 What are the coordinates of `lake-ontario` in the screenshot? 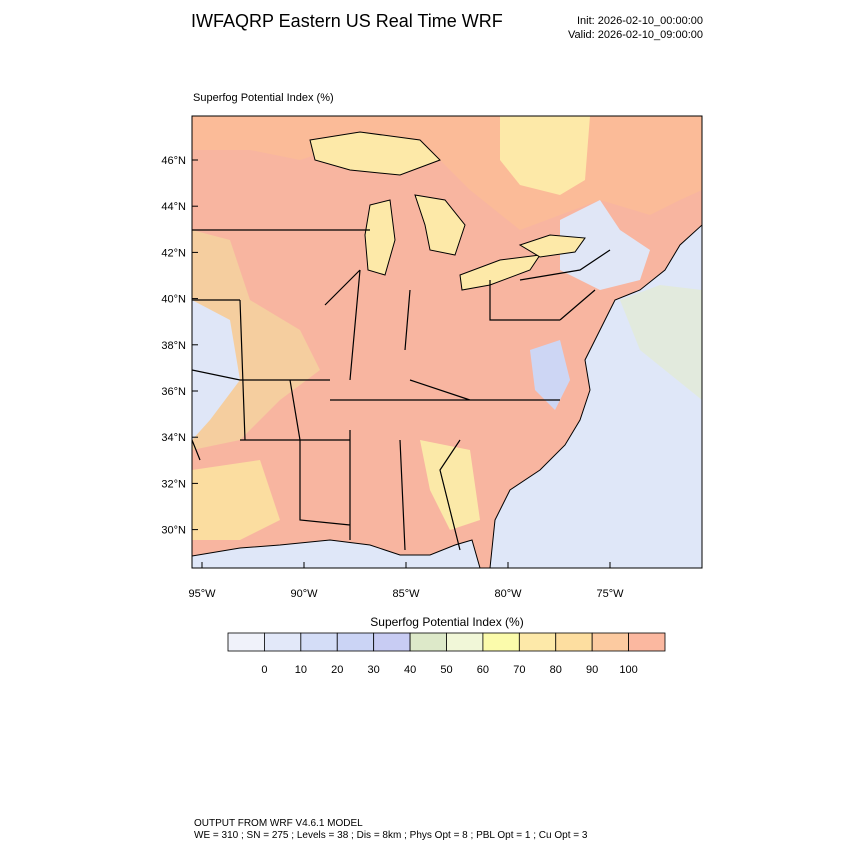 It's located at (552, 246).